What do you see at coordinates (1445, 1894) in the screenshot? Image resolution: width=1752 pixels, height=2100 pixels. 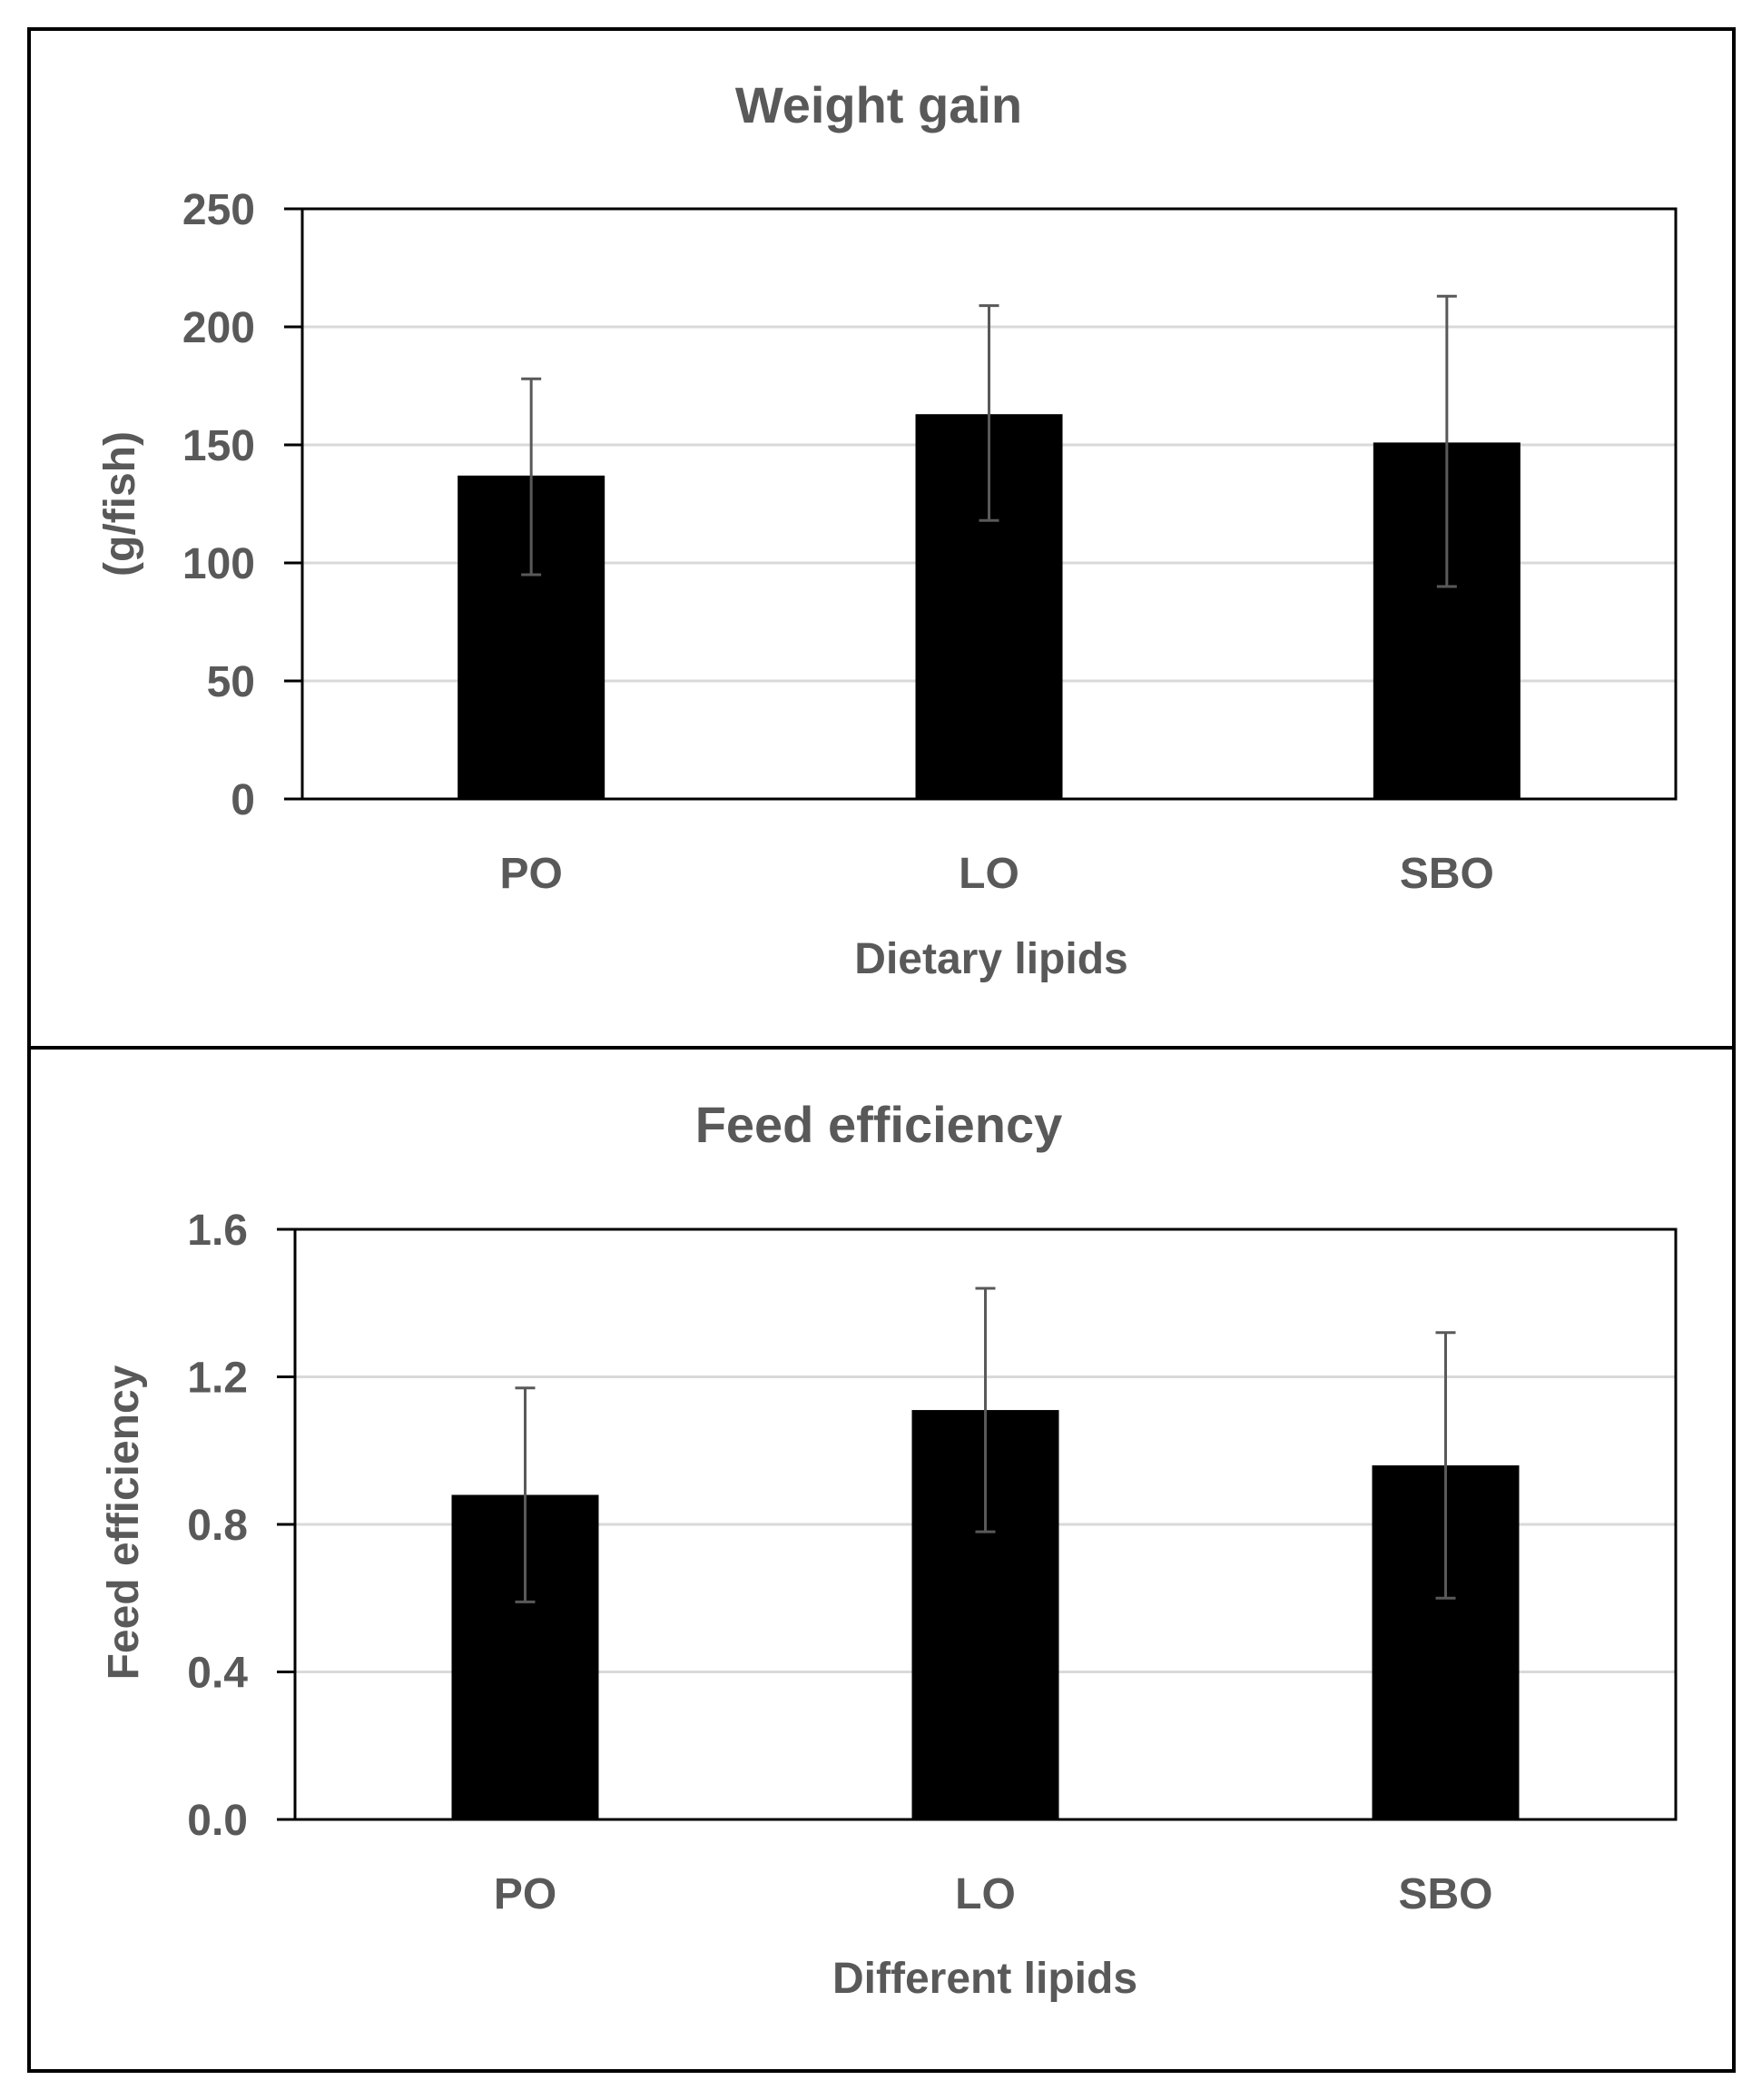 I see `feed-efficiency-x-tick-label: SBO` at bounding box center [1445, 1894].